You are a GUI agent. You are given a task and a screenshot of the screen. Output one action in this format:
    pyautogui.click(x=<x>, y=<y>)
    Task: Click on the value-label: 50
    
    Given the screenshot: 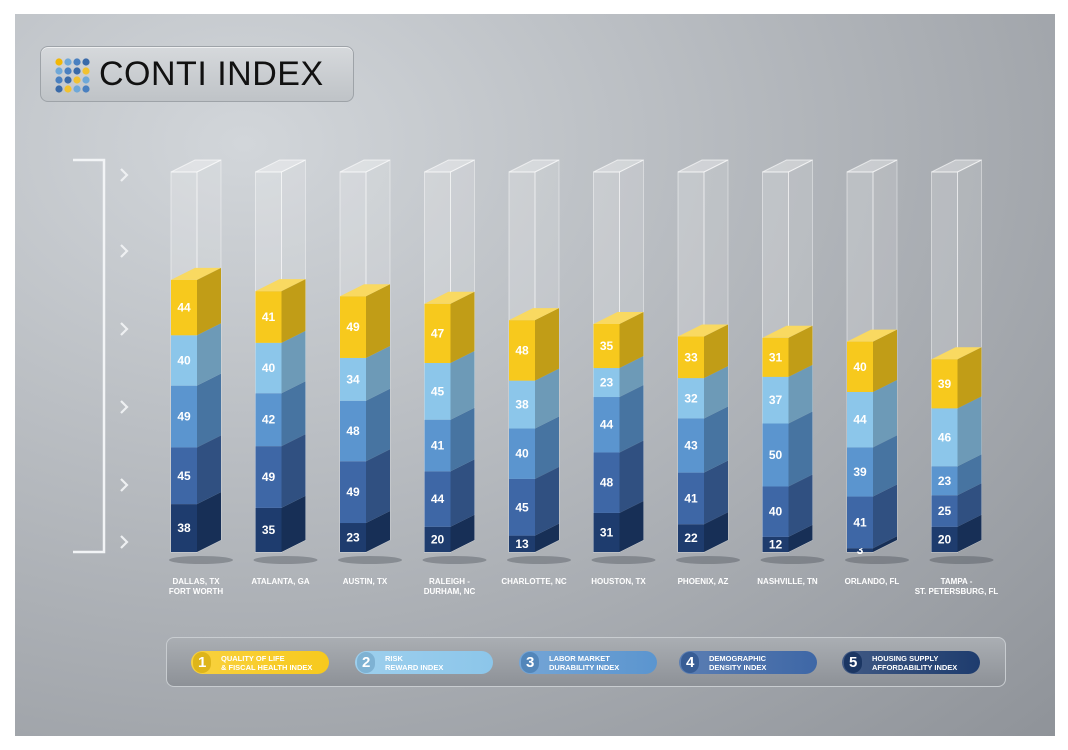 What is the action you would take?
    pyautogui.click(x=776, y=455)
    